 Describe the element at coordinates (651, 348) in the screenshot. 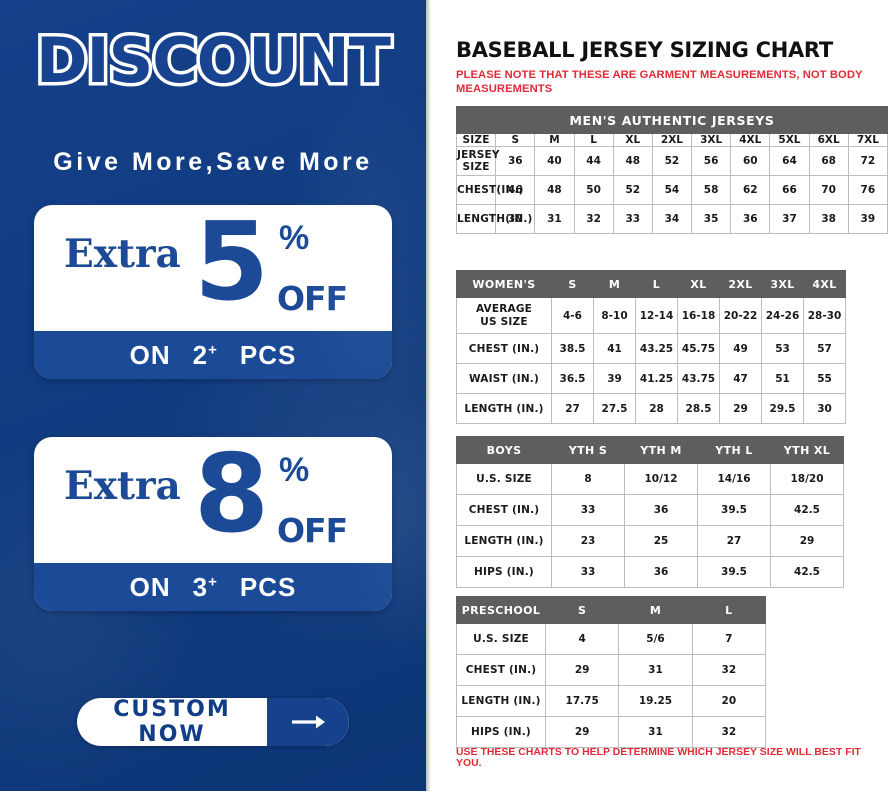

I see `table-row: CHEST (IN.) 38.5 41 43.25 45.75 49 53 57` at that location.